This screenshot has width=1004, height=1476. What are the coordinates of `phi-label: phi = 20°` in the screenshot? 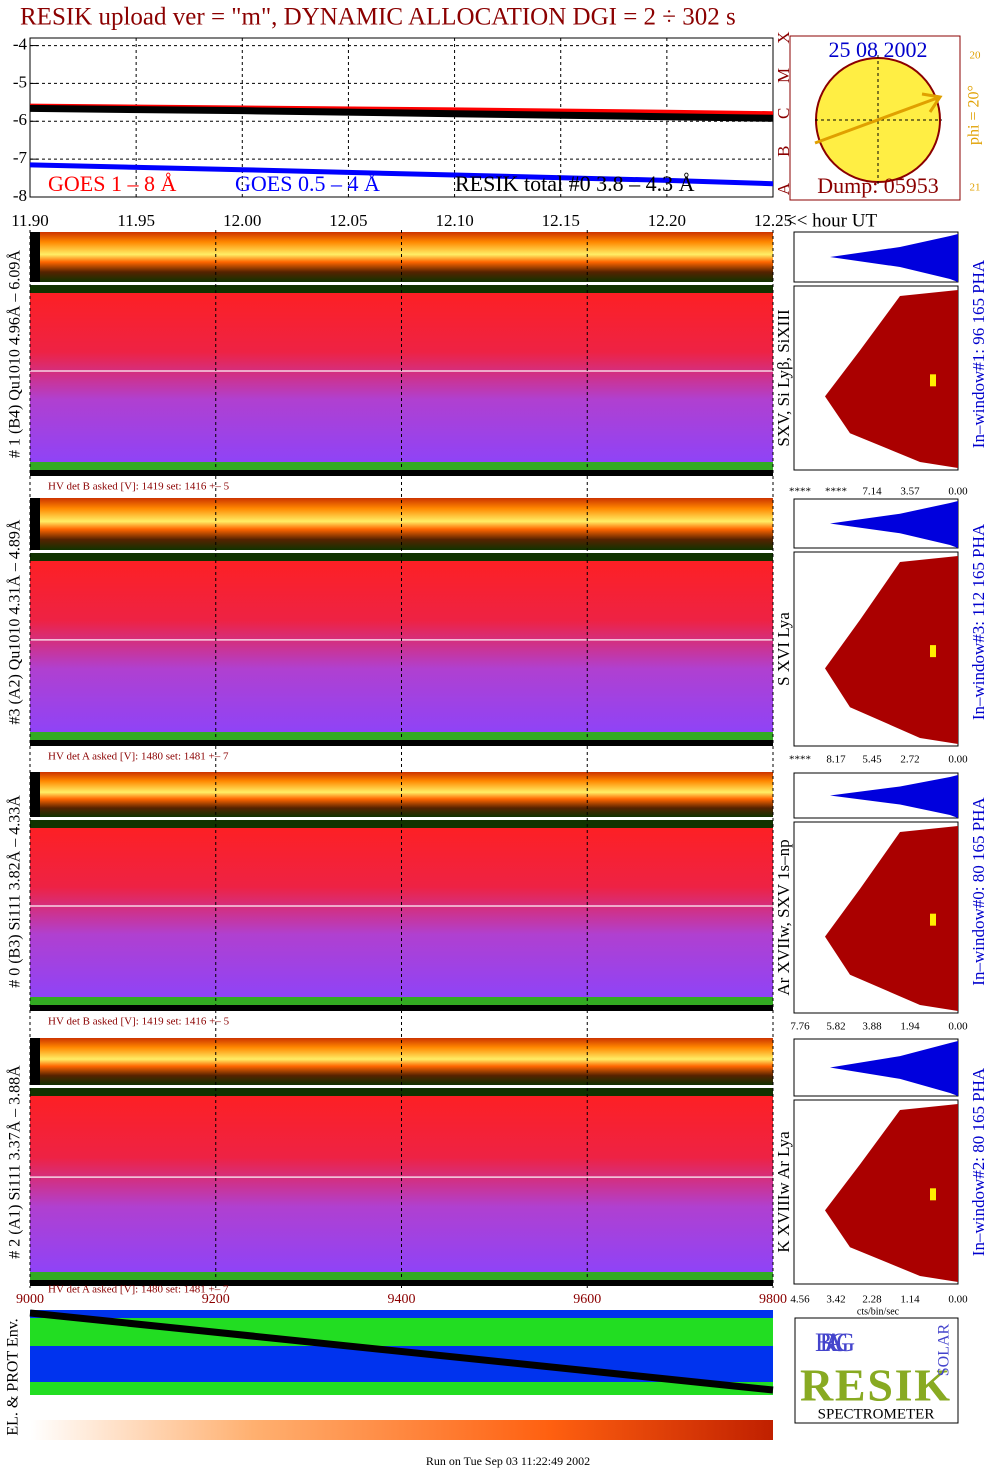 It's located at (974, 115).